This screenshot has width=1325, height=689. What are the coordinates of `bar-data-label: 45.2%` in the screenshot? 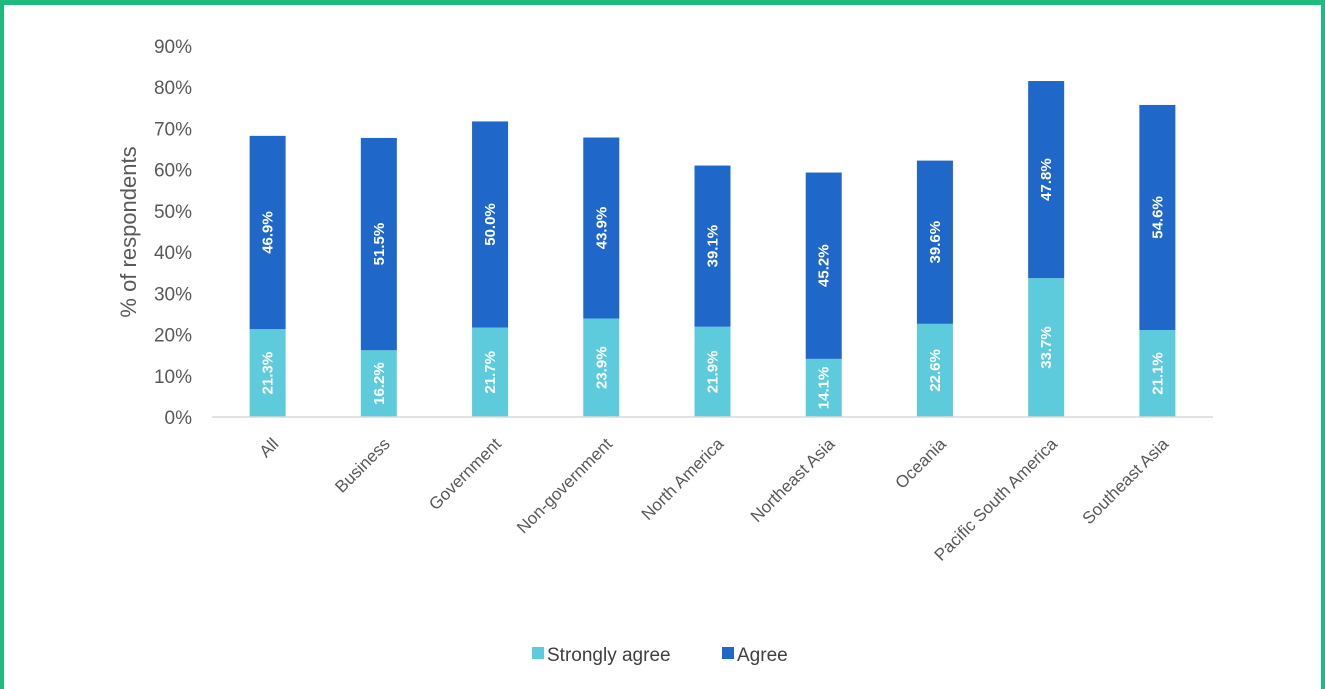 It's located at (824, 265).